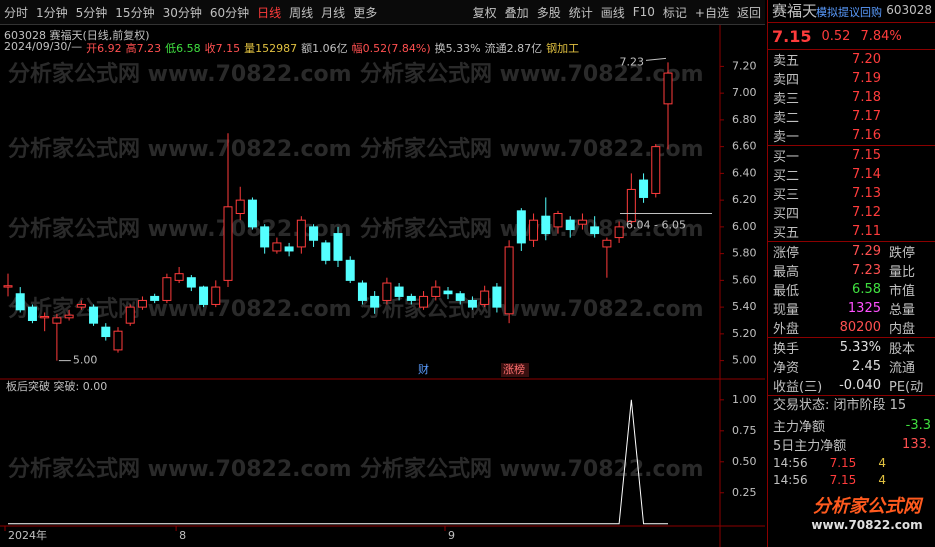 The height and width of the screenshot is (547, 935). I want to click on ask-label: 卖四, so click(786, 80).